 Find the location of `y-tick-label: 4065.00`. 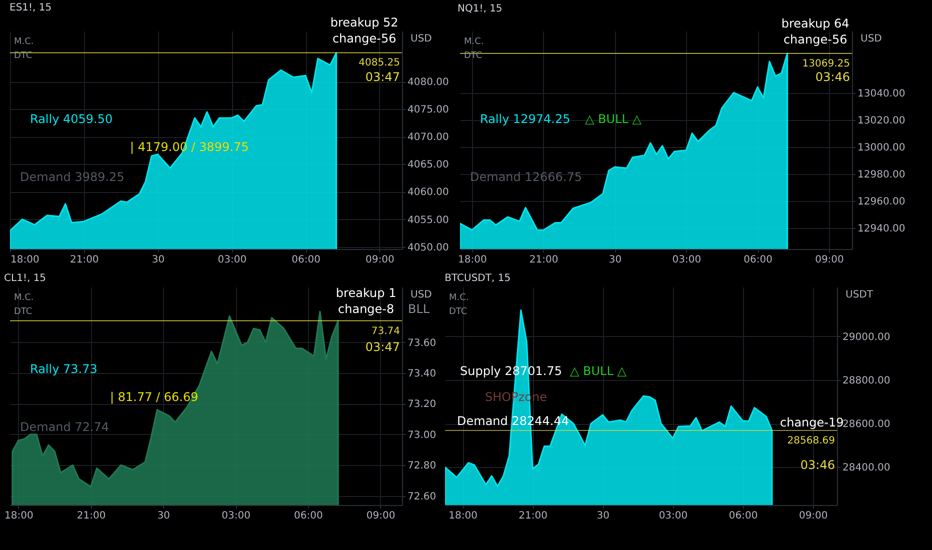

y-tick-label: 4065.00 is located at coordinates (428, 165).